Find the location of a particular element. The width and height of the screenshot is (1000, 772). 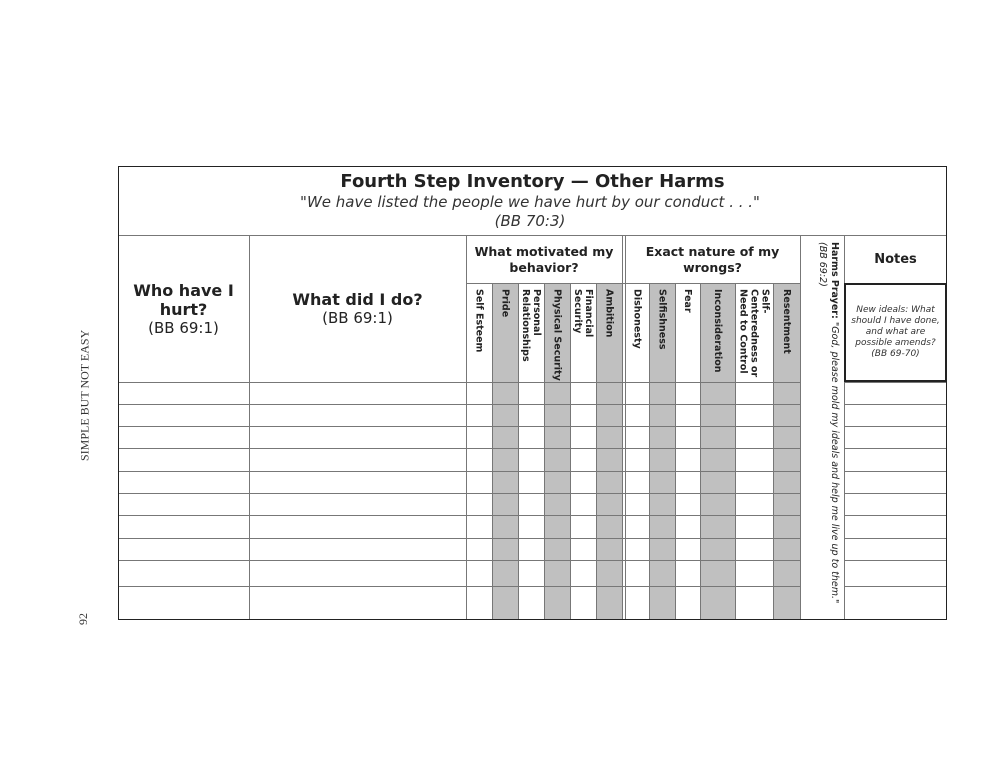

page-title: Fourth Step Inventory — Other Harms is located at coordinates (532, 181).